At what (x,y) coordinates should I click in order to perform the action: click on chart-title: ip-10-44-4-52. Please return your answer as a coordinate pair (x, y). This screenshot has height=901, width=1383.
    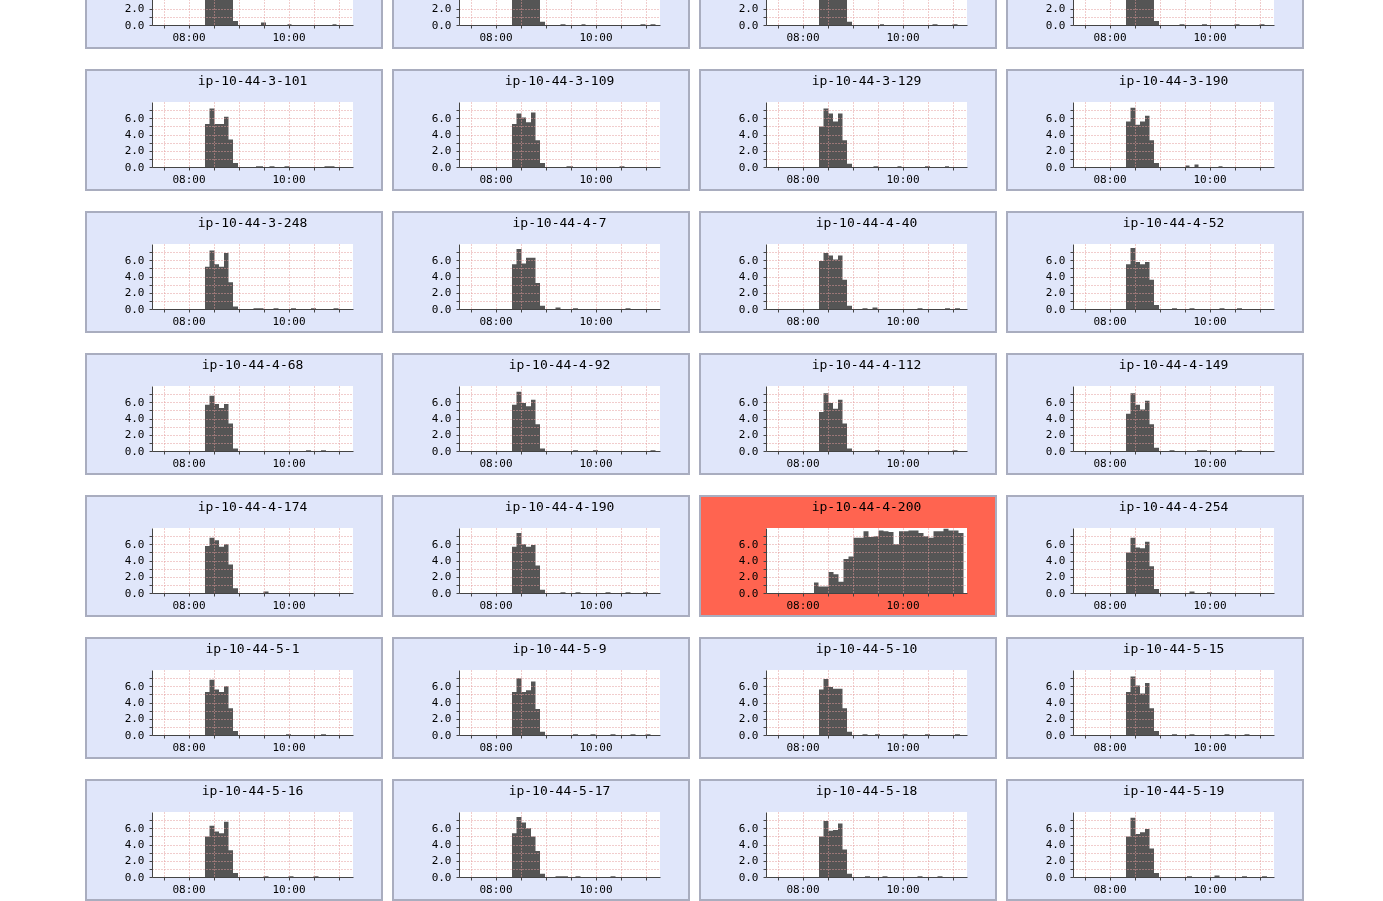
    Looking at the image, I should click on (1173, 222).